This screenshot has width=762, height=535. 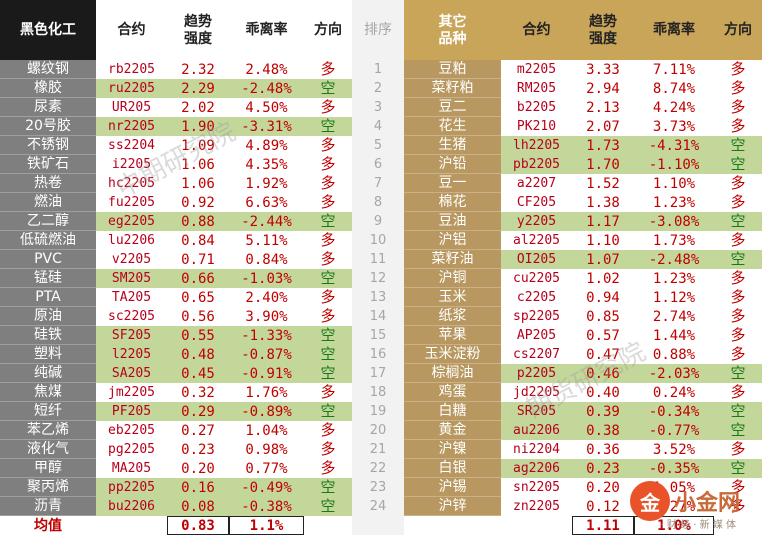 What do you see at coordinates (674, 430) in the screenshot?
I see `right-row-deviation: -0.77%` at bounding box center [674, 430].